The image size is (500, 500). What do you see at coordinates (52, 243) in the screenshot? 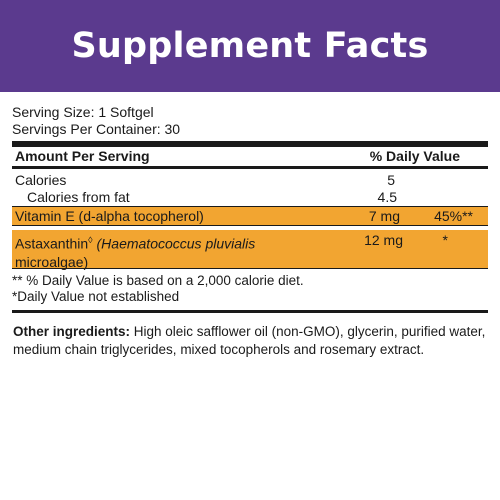
I see `astaxanthin-label: Astaxanthin` at bounding box center [52, 243].